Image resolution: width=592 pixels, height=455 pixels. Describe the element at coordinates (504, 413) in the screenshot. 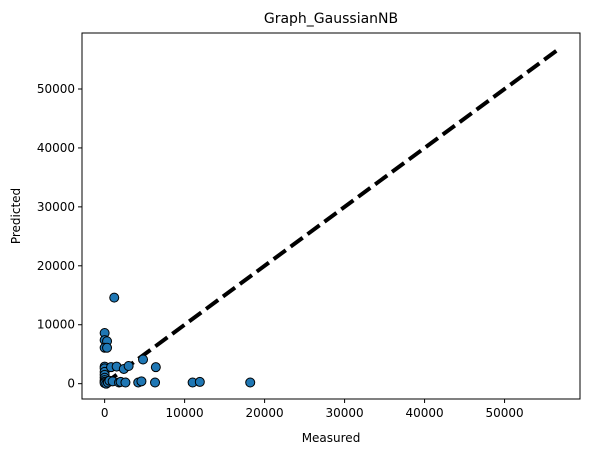

I see `x-tick-label: 50000` at that location.